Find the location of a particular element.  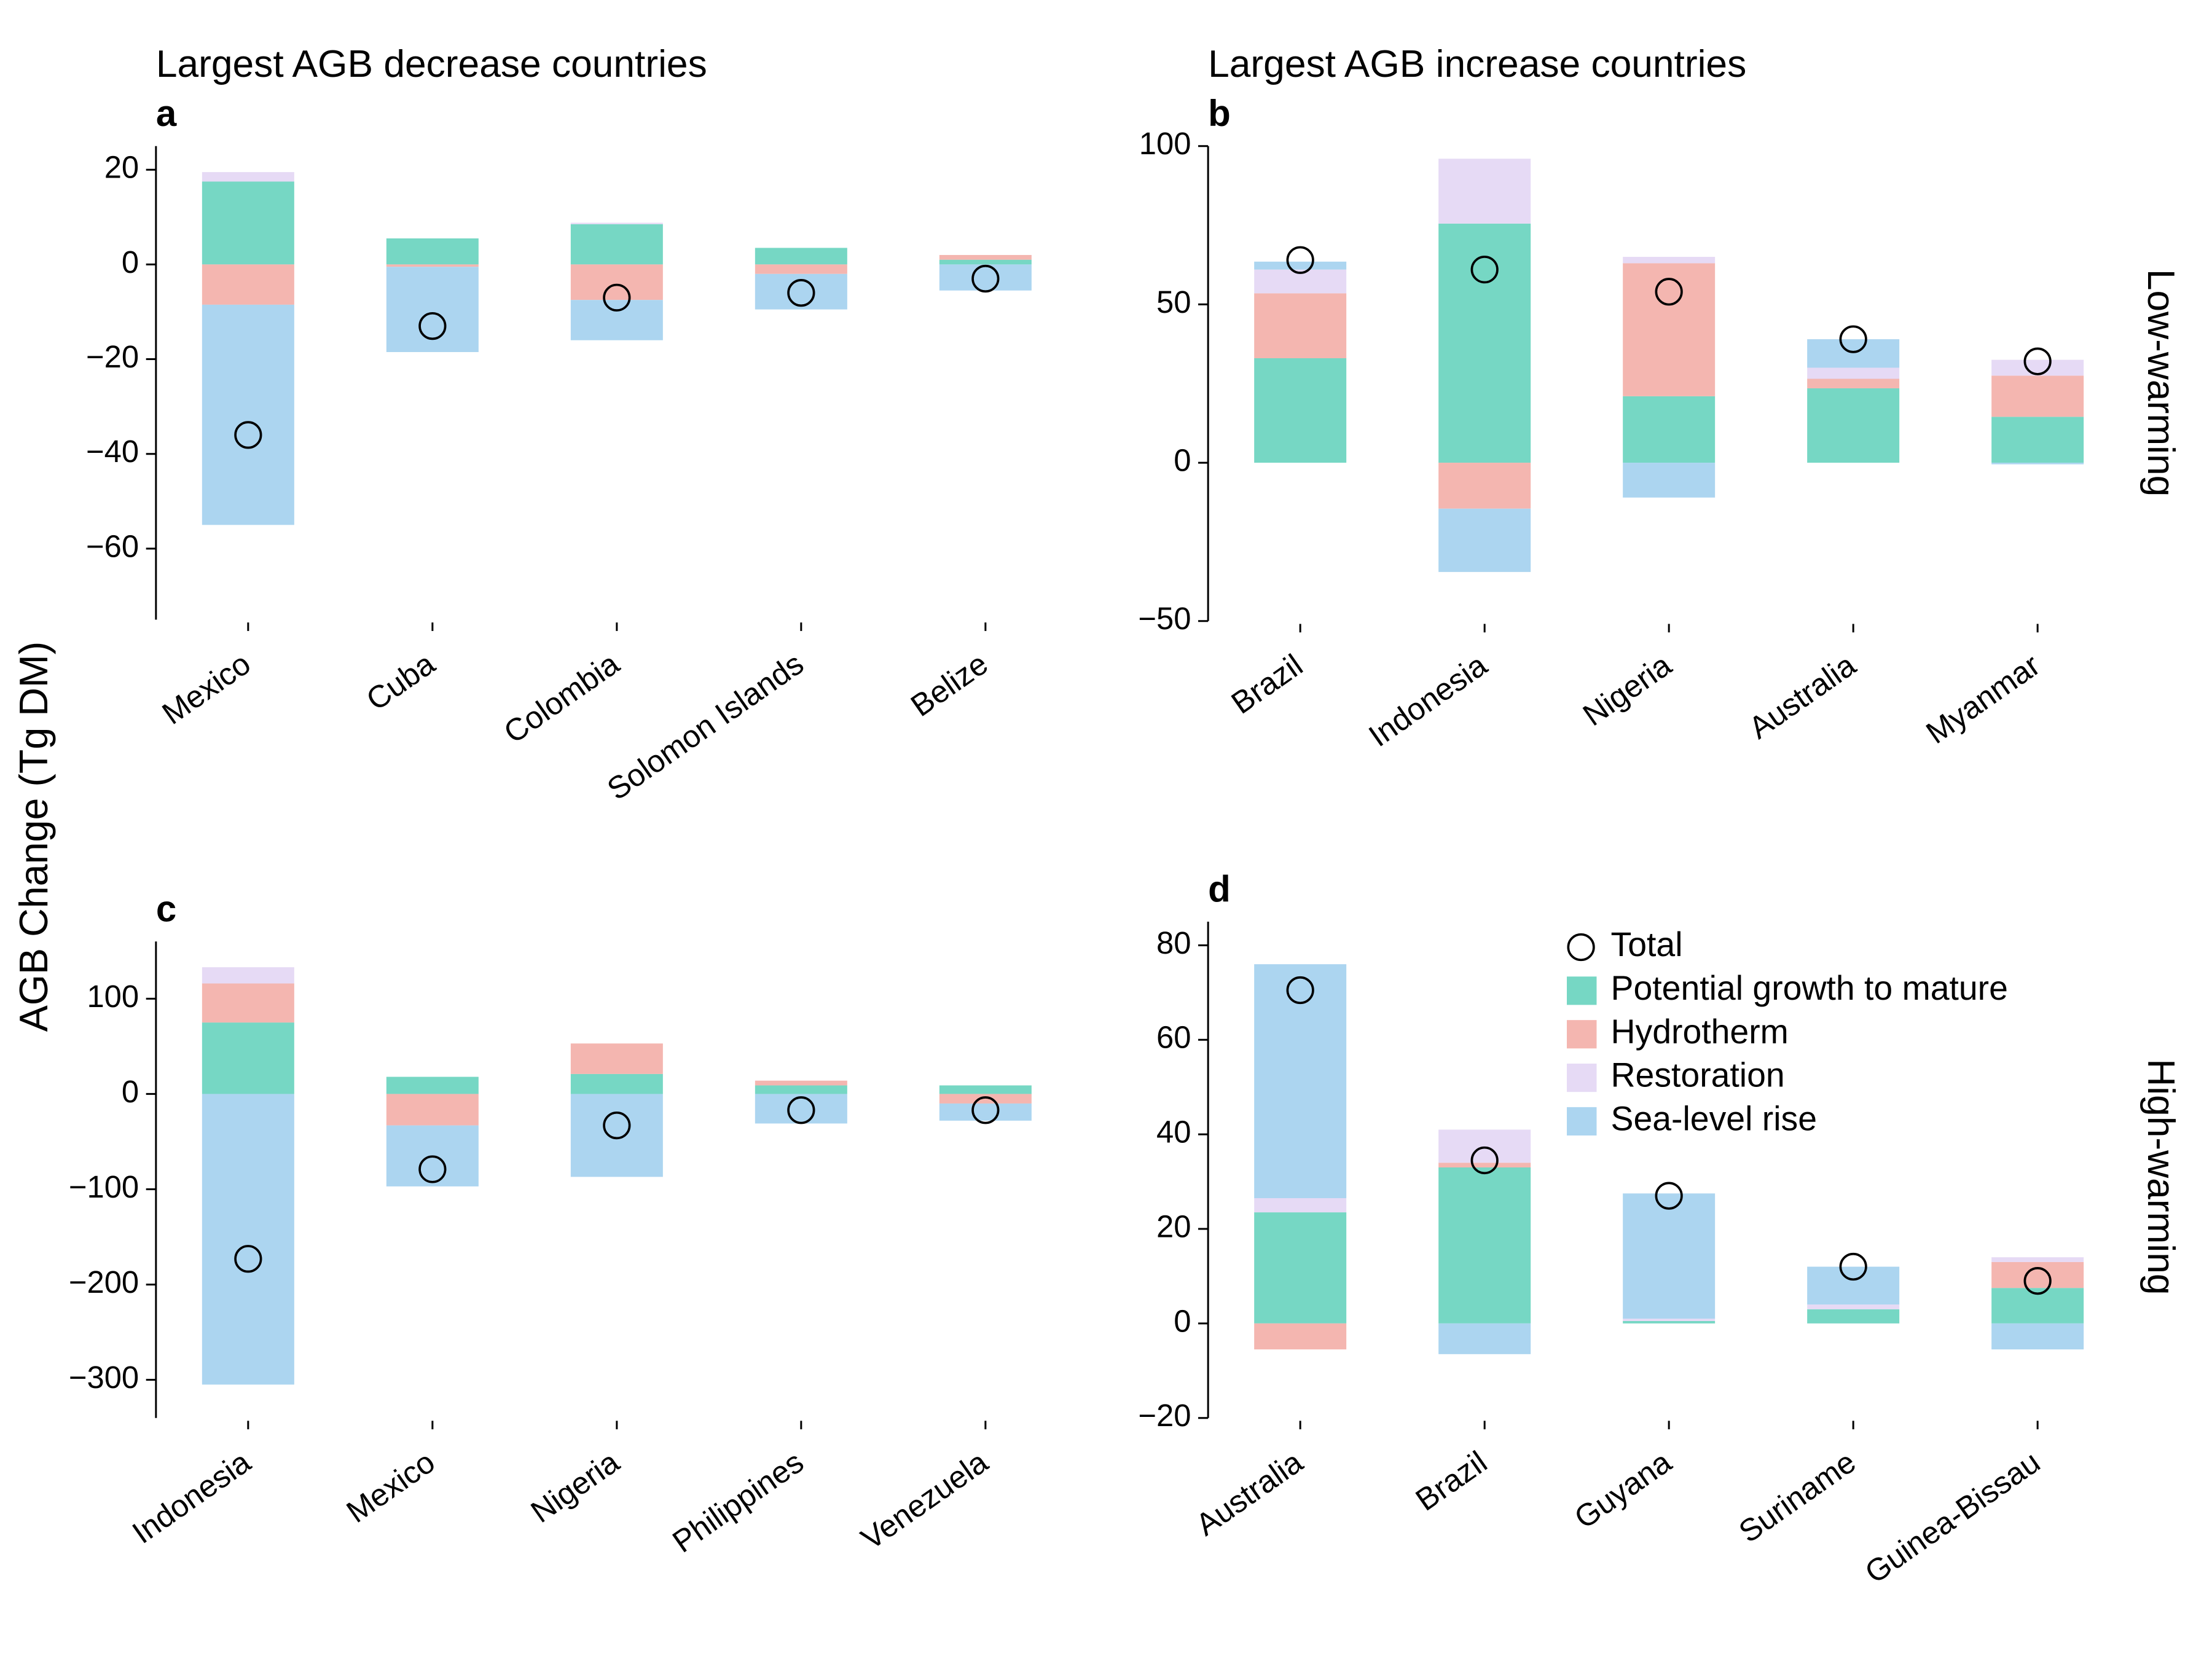

y-tick-label: 50 is located at coordinates (1173, 302).